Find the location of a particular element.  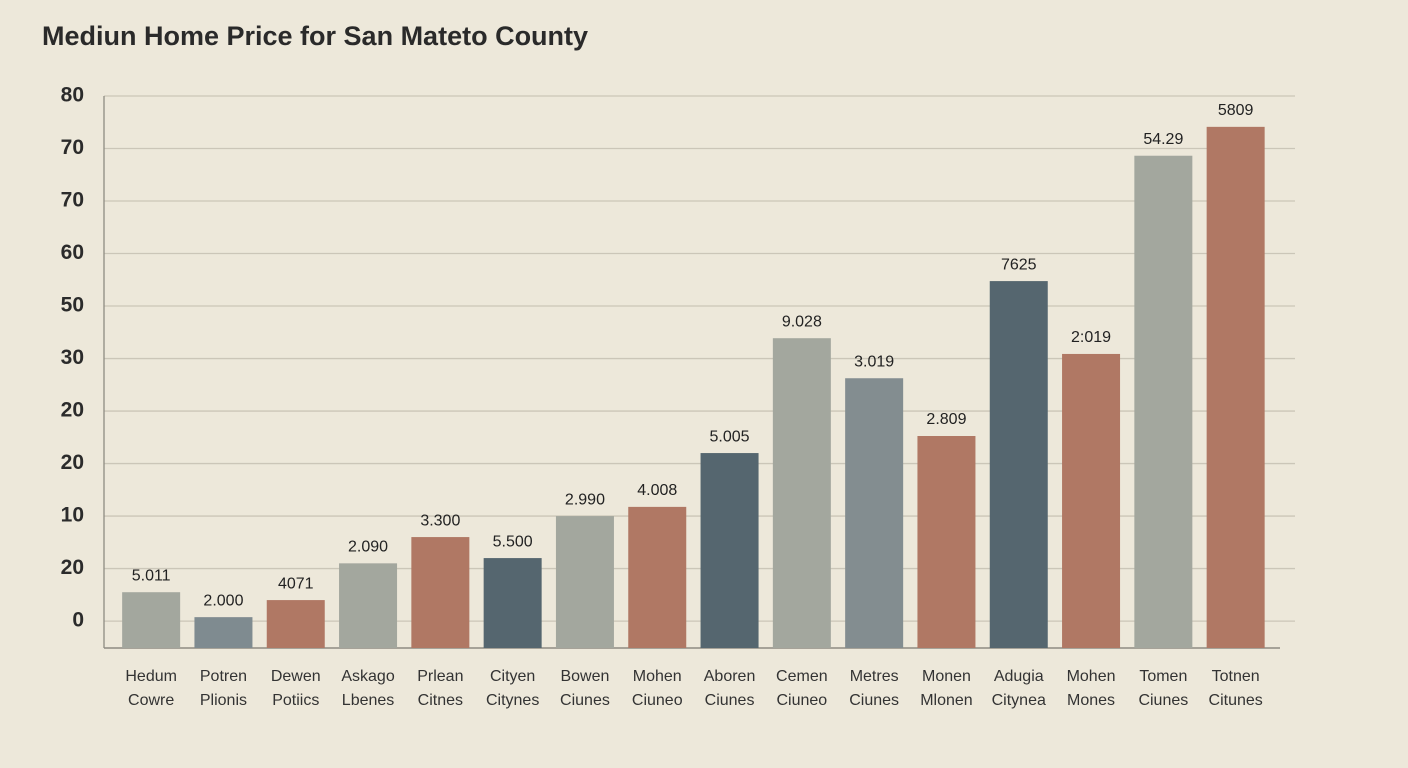

data-label: 2.990 is located at coordinates (585, 499).